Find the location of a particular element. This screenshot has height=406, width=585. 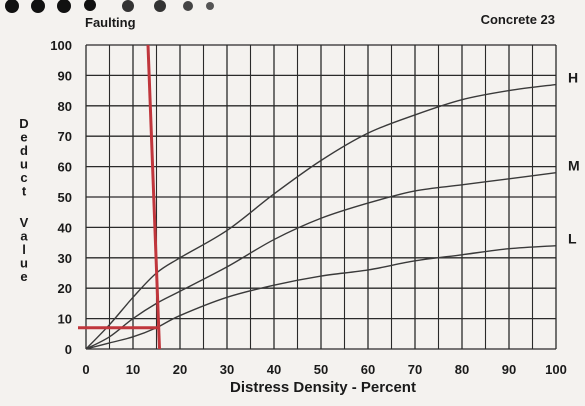

x-axis-ticks: 0 10 20 30 40 50 60 70 80 90 100 is located at coordinates (324, 369).